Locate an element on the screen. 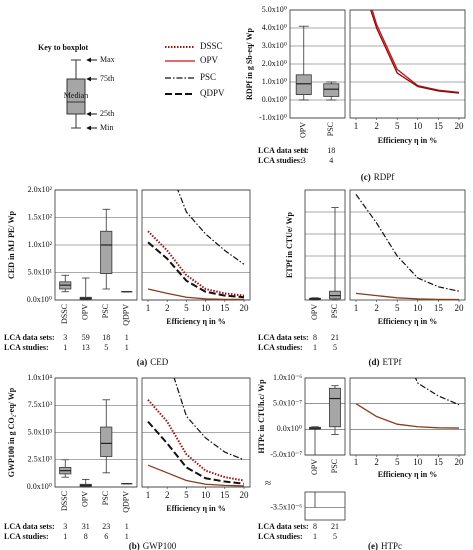 The height and width of the screenshot is (550, 473). y-axis-label: RDPf in g Sb-eq/ Wp is located at coordinates (249, 64).